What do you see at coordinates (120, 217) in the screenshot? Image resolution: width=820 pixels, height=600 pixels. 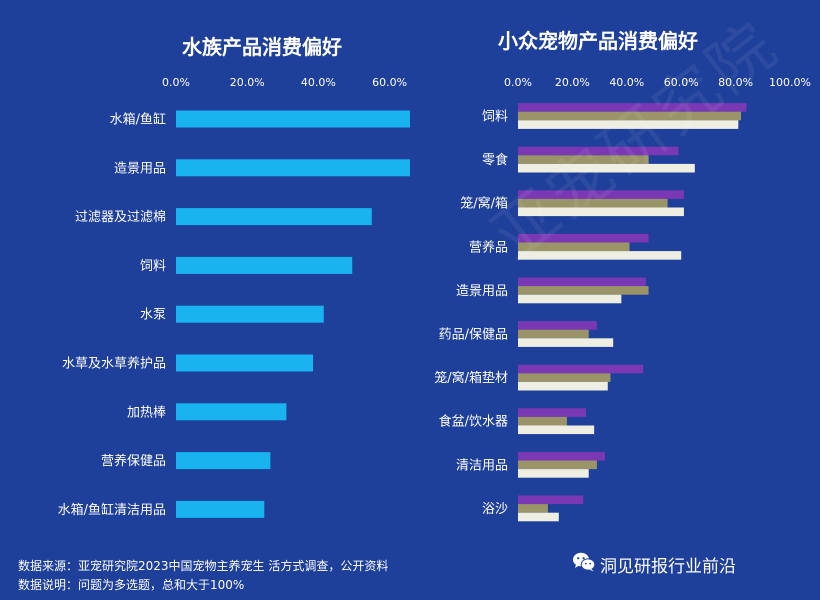 I see `category-label: 过滤器及过滤棉` at bounding box center [120, 217].